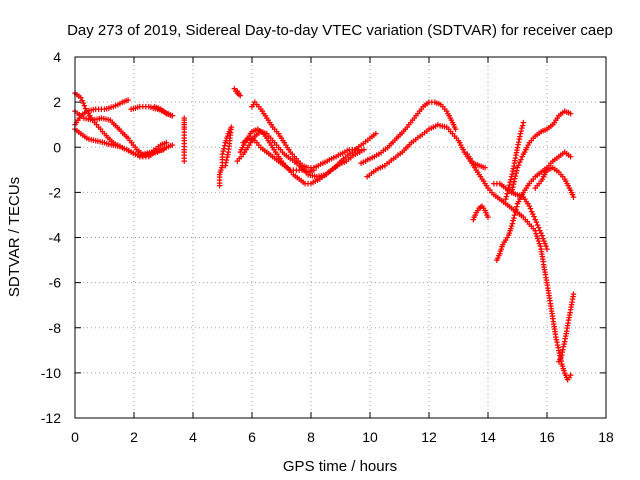 Image resolution: width=640 pixels, height=480 pixels. Describe the element at coordinates (193, 437) in the screenshot. I see `x-tick-label: 4` at that location.